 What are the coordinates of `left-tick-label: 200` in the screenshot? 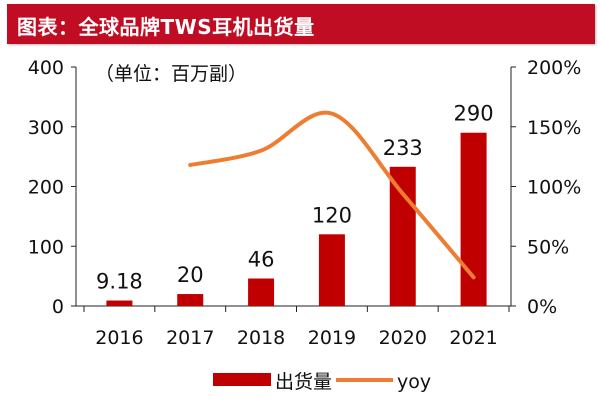 It's located at (46, 188).